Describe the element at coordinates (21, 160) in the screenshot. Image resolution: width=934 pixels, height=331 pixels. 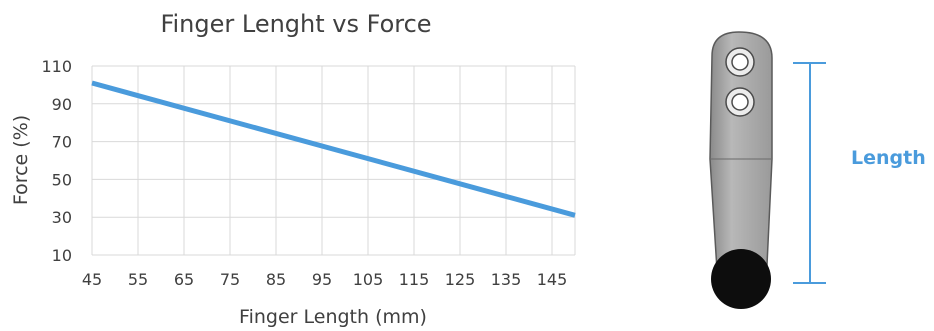
I see `y-axis-label: Force (%)` at that location.